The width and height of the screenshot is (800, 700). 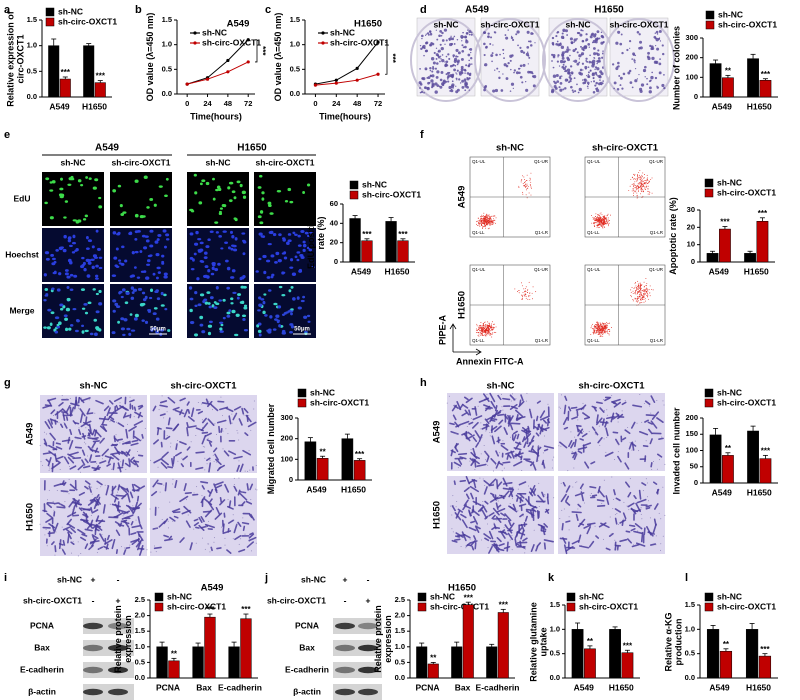 What do you see at coordinates (32, 70) in the screenshot?
I see `y-tick-label: 0.5` at bounding box center [32, 70].